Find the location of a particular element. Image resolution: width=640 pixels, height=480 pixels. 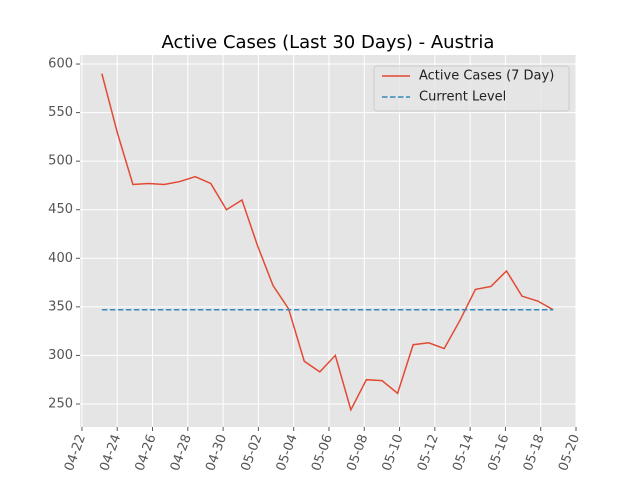

x-tick-label: 05-08 is located at coordinates (357, 452).